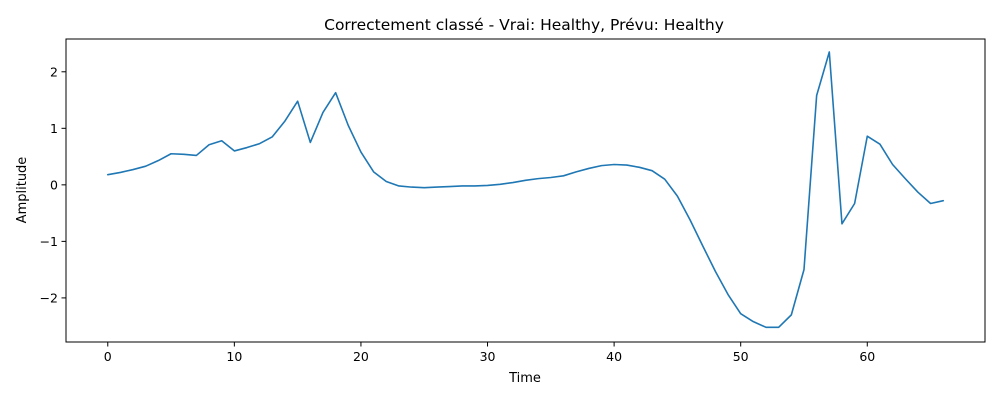 The width and height of the screenshot is (1000, 400). What do you see at coordinates (741, 356) in the screenshot?
I see `x-tick-label: 50` at bounding box center [741, 356].